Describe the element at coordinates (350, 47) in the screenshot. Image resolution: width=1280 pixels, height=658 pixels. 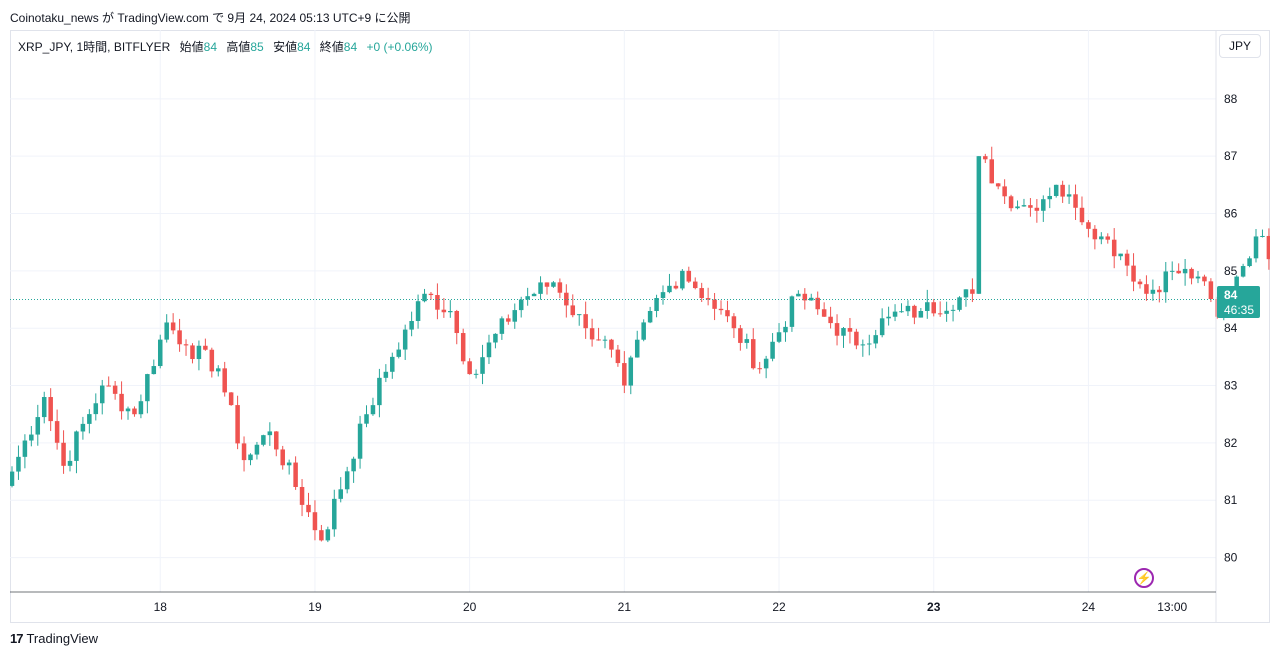
I see `legend-close-value: 84` at that location.